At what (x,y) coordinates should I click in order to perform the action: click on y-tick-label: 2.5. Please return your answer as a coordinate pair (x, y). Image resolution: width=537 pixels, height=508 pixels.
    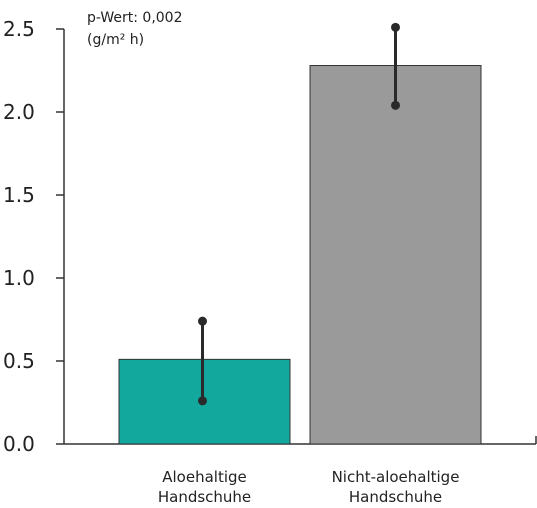
    Looking at the image, I should click on (19, 29).